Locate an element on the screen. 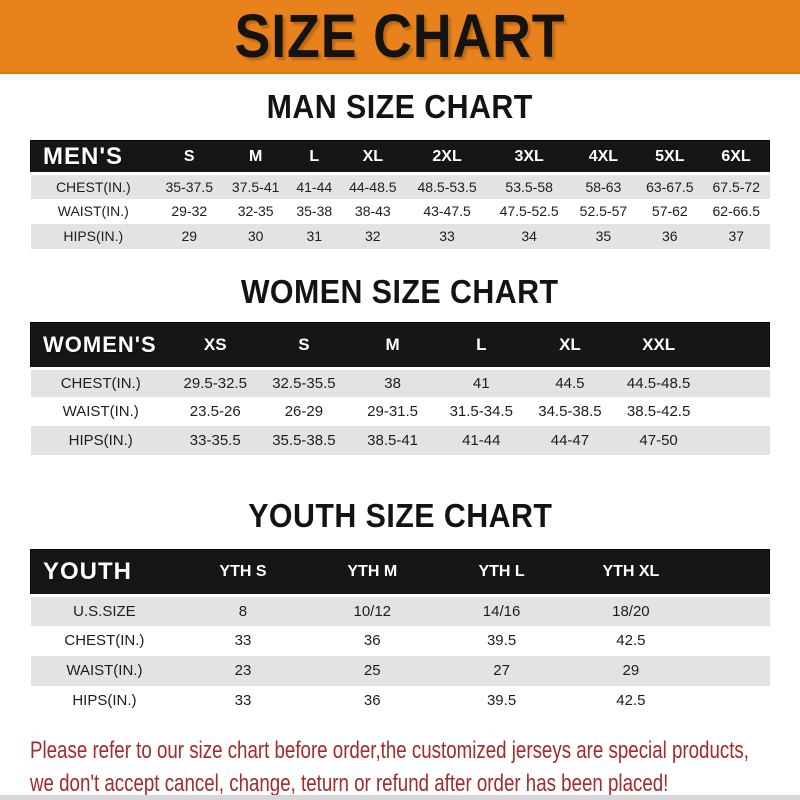 This screenshot has width=800, height=800. size-value-cell: 25 is located at coordinates (372, 670).